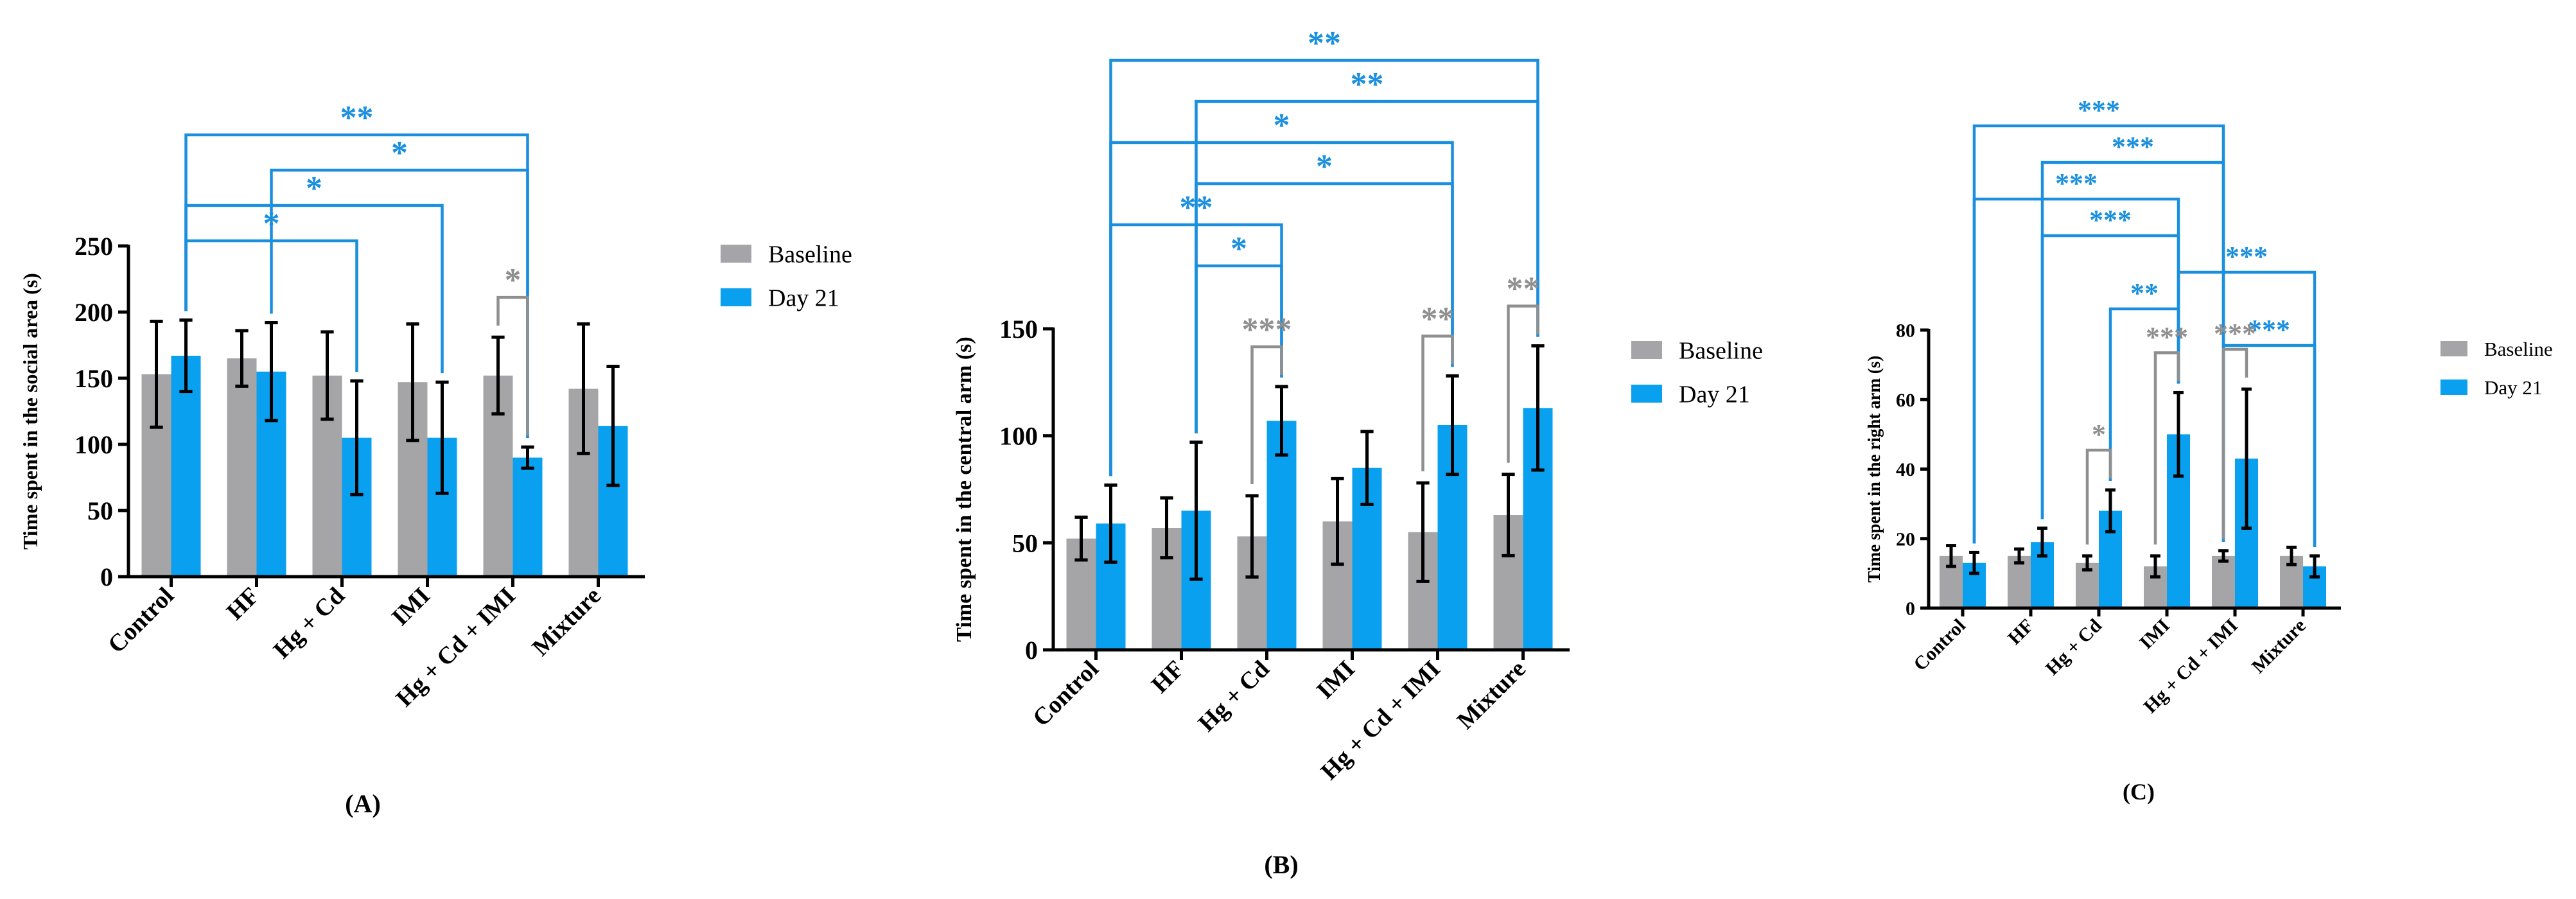 This screenshot has height=899, width=2576. Describe the element at coordinates (93, 312) in the screenshot. I see `y-tick-label: 200` at that location.